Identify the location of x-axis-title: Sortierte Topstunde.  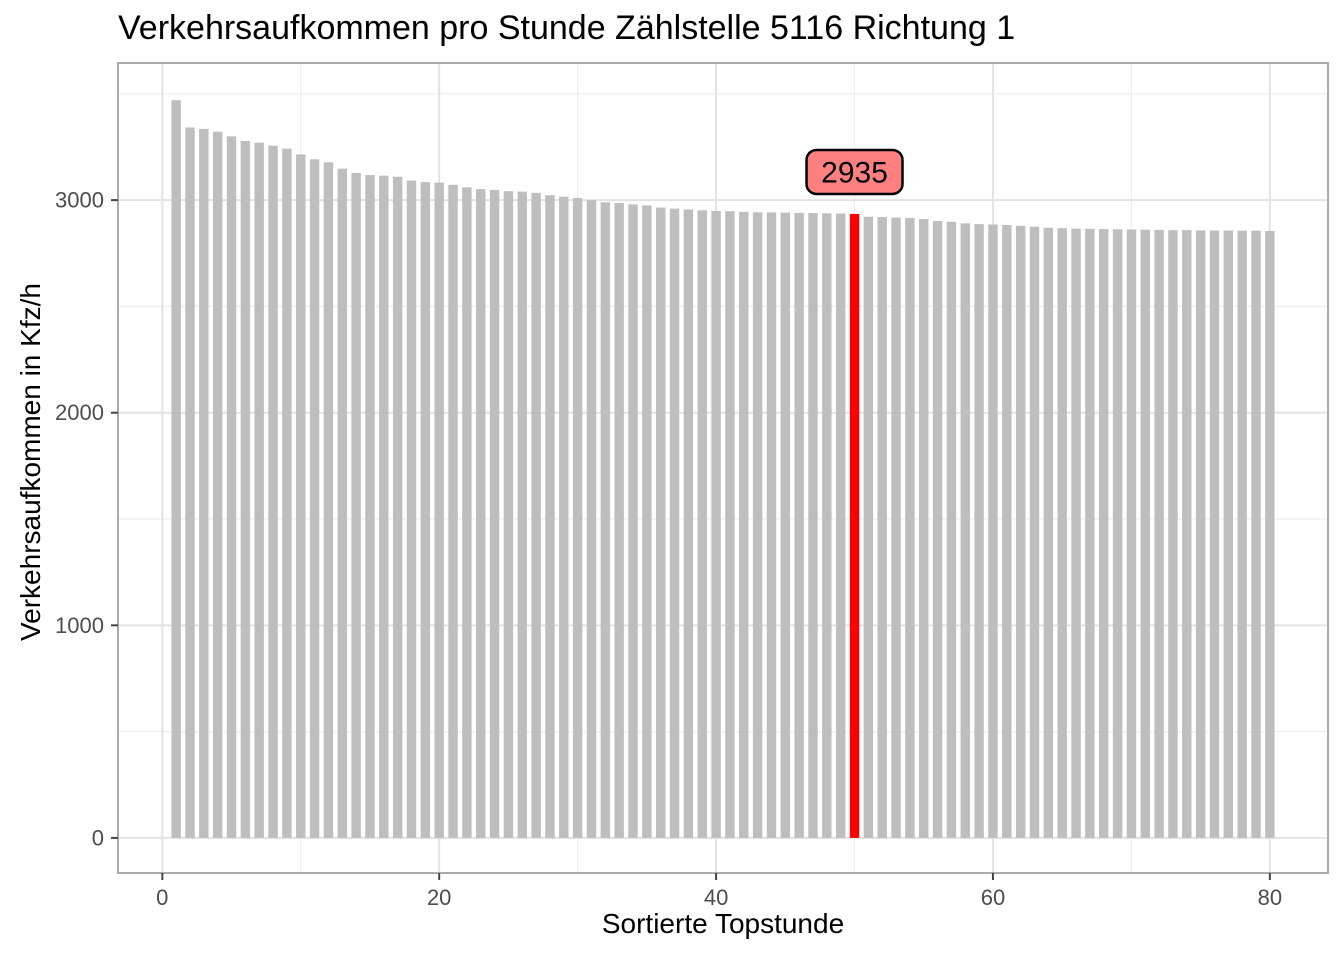
(723, 923).